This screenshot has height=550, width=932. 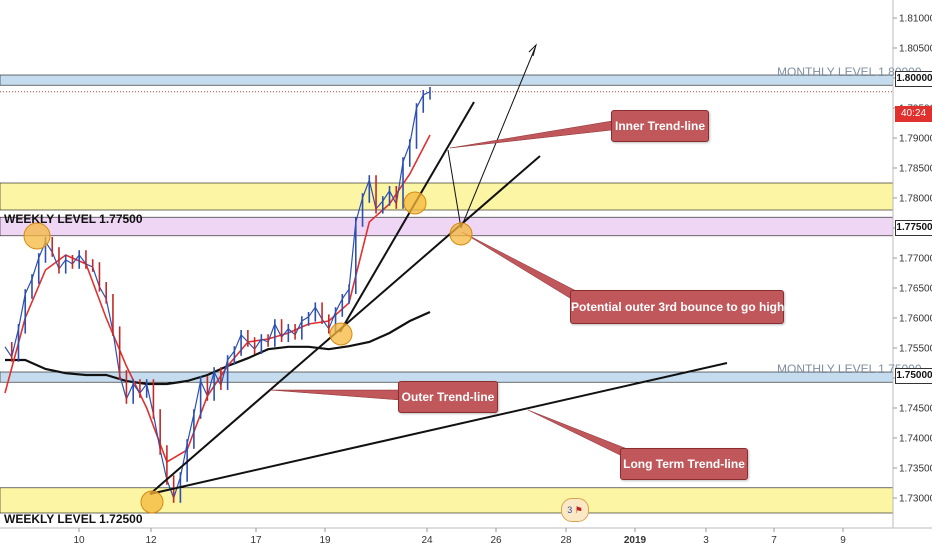 I want to click on zone-monthly-upper, so click(x=447, y=80).